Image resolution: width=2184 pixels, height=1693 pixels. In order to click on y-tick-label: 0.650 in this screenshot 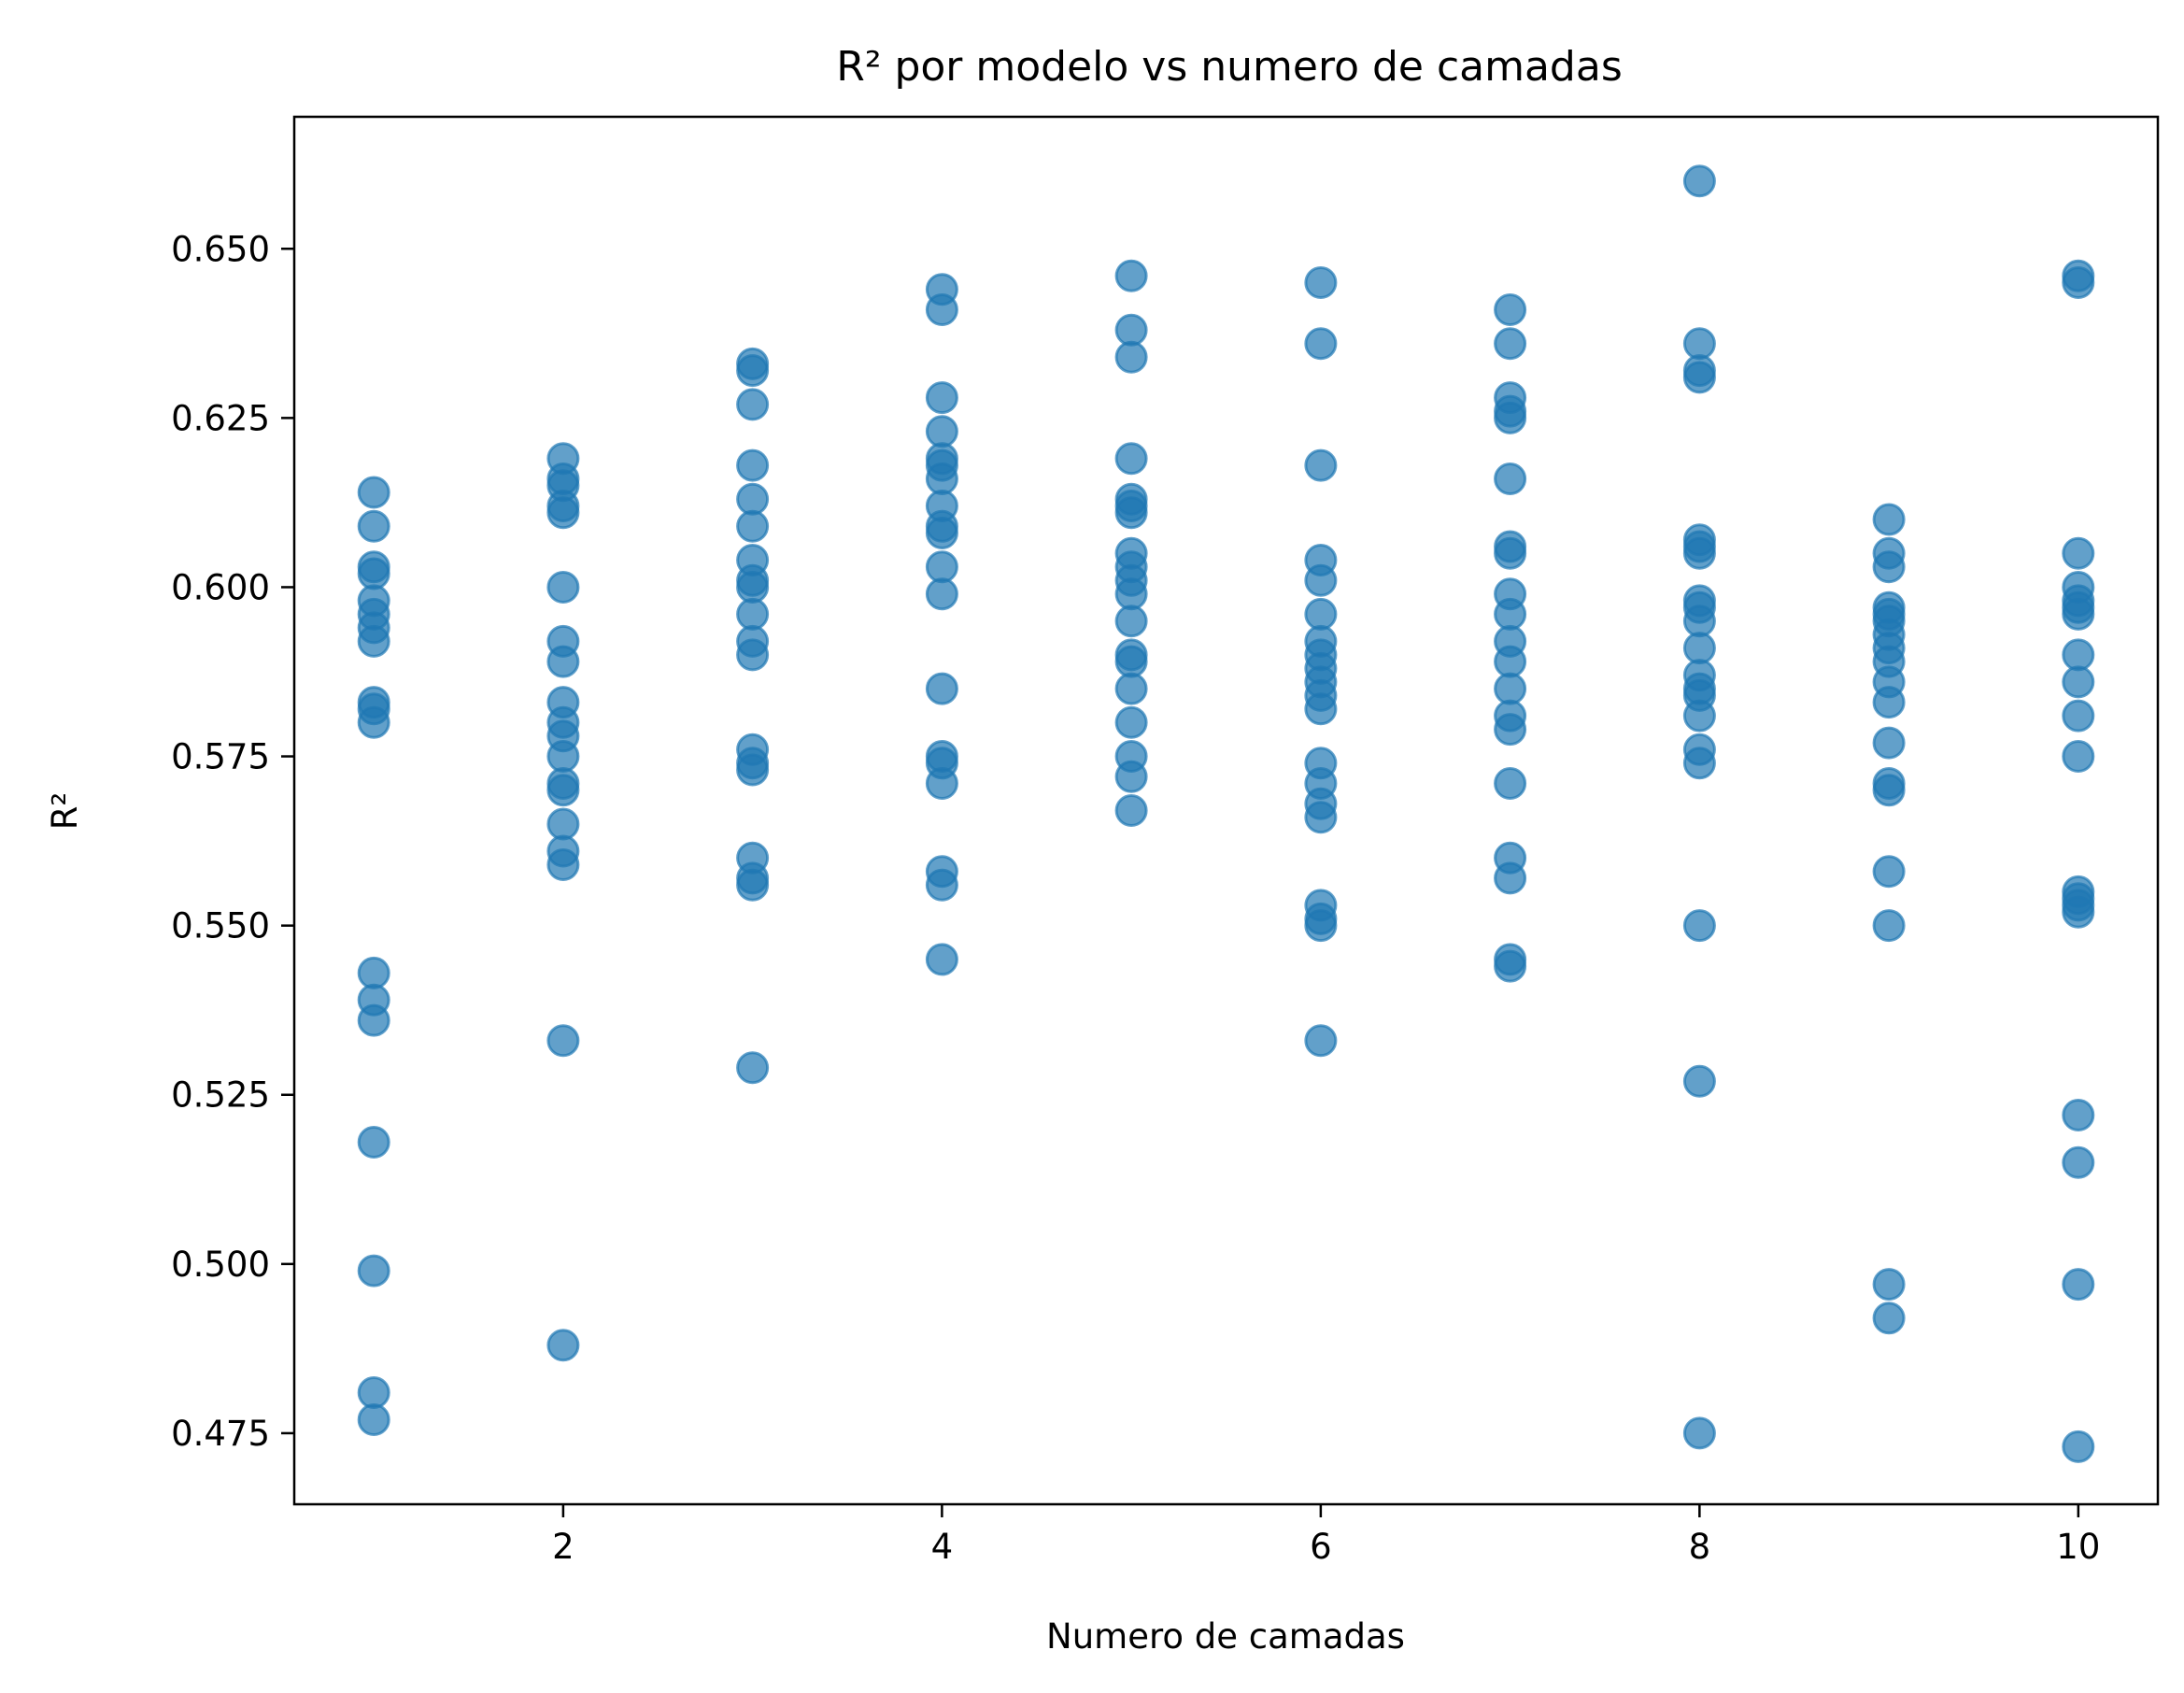, I will do `click(220, 249)`.